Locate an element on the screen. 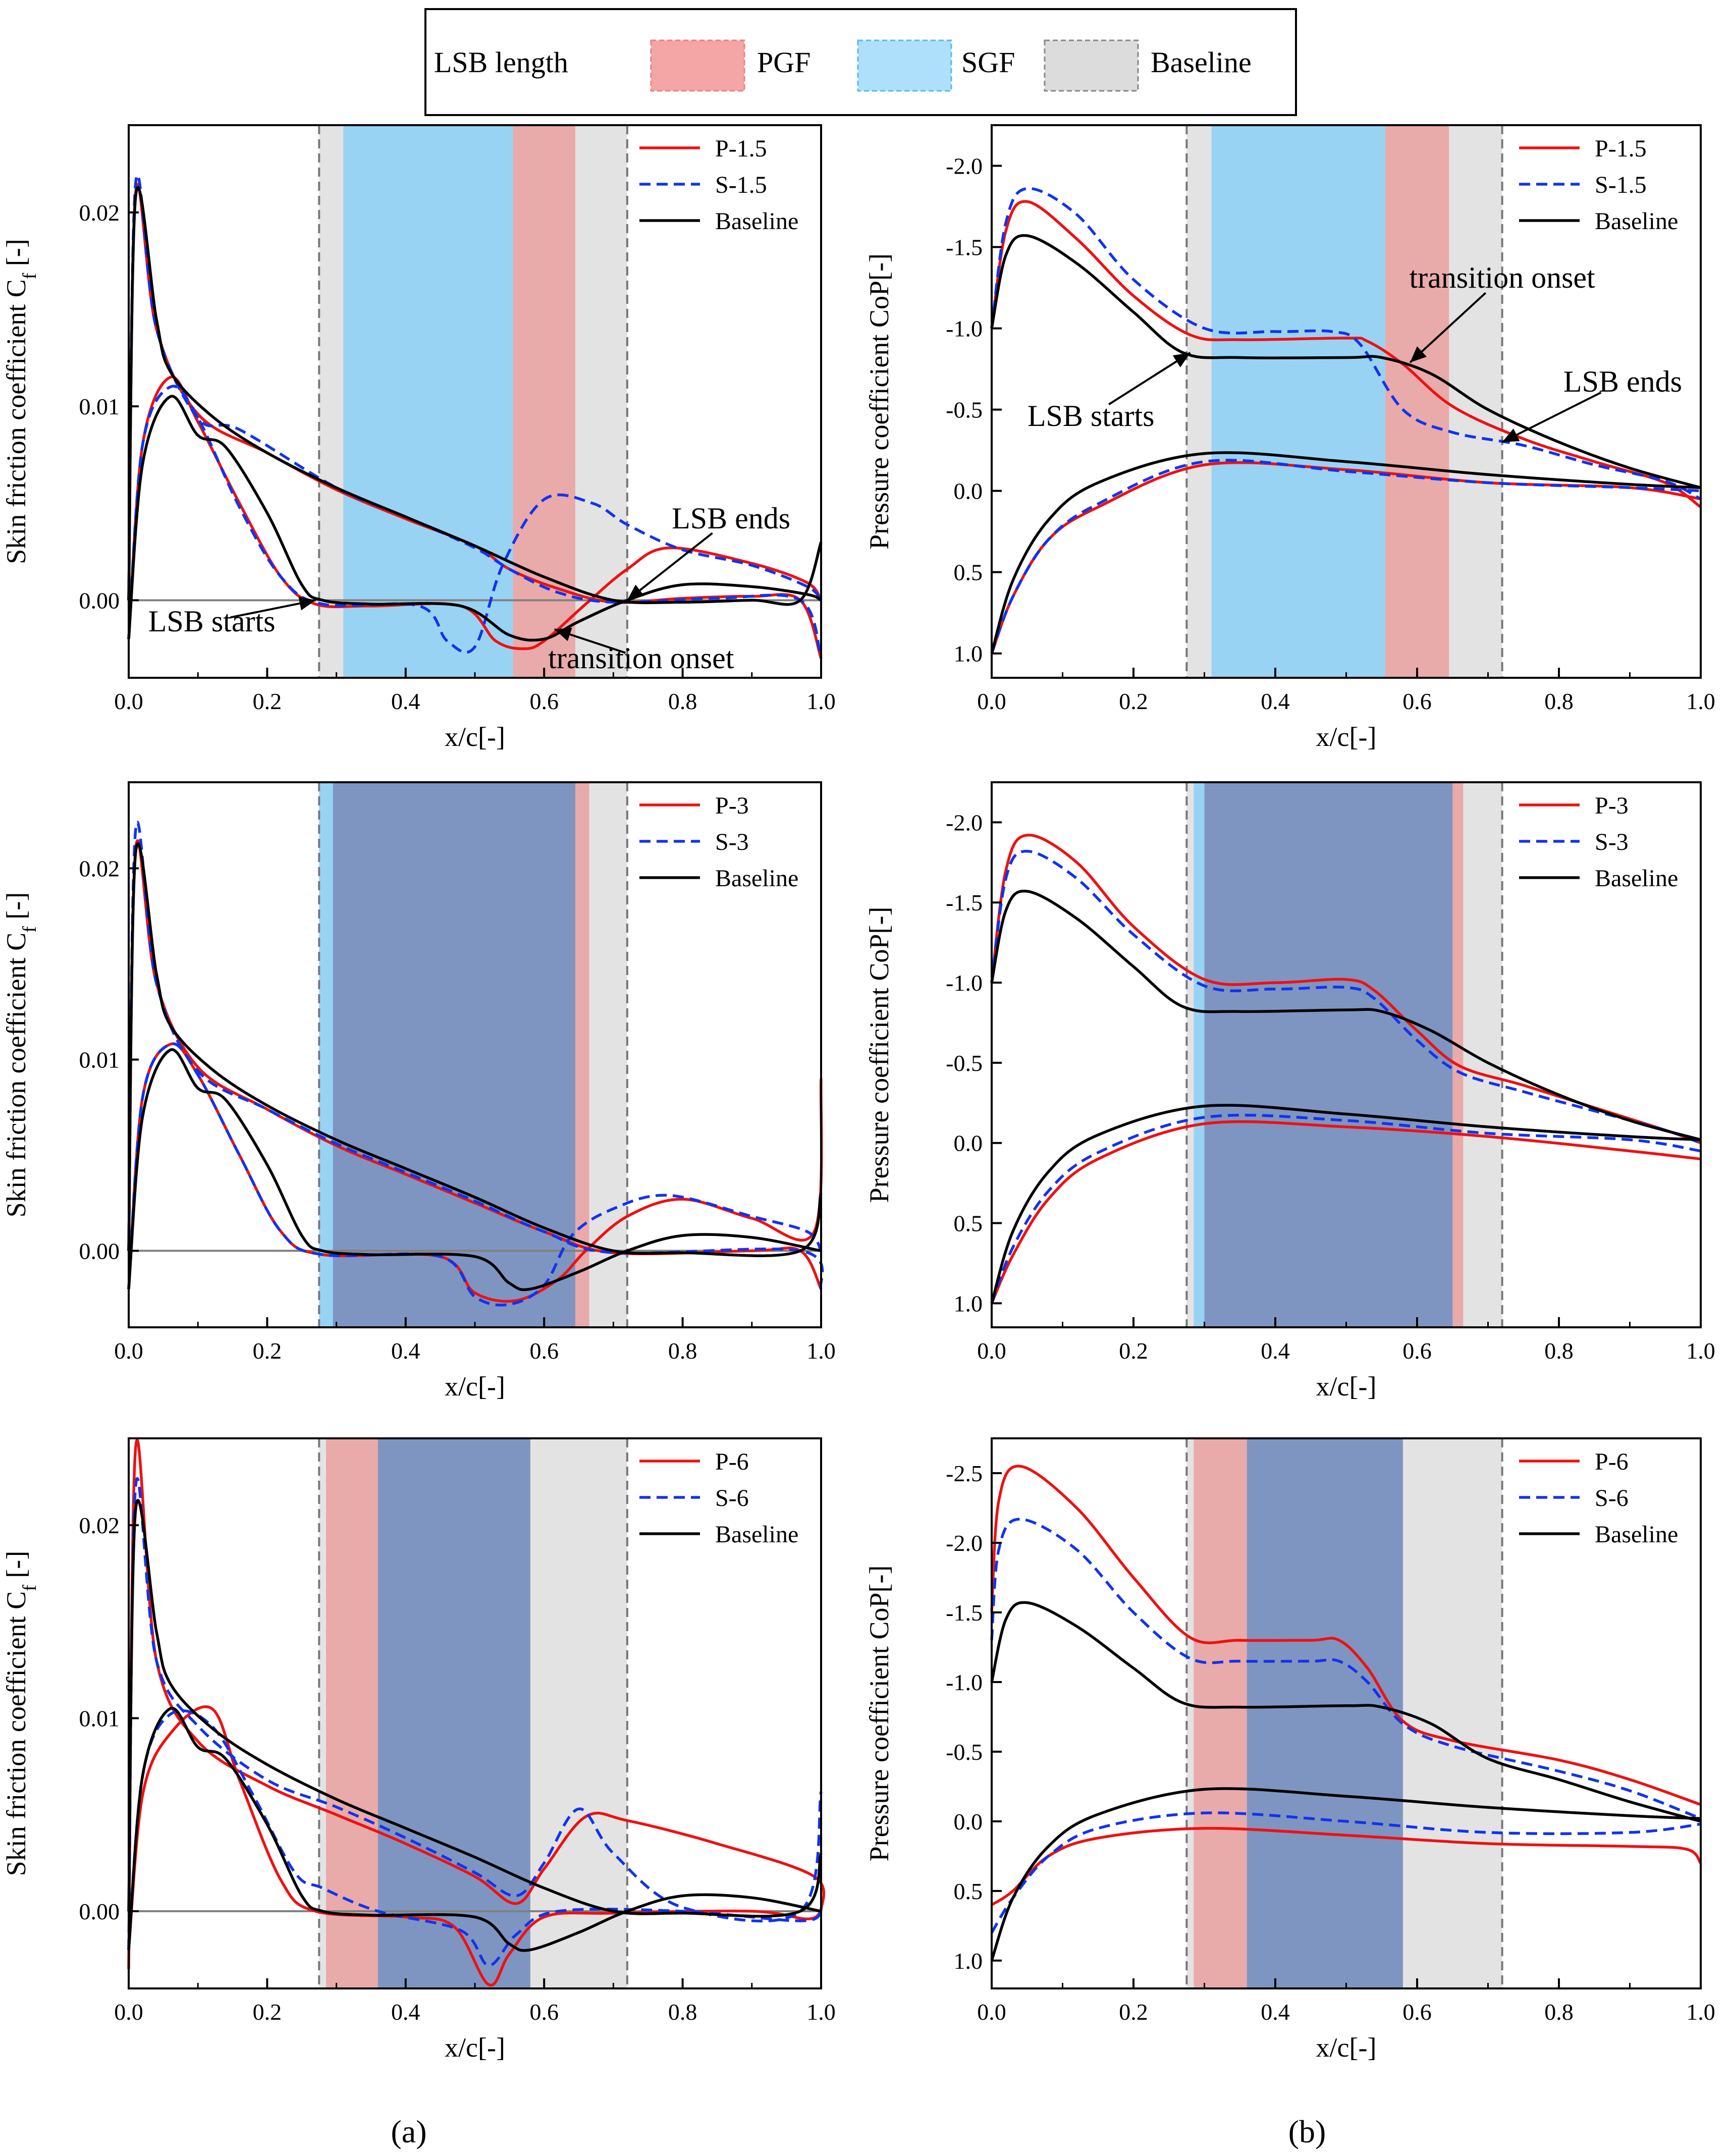 This screenshot has height=2156, width=1730. series-p-lower is located at coordinates (1346, 1212).